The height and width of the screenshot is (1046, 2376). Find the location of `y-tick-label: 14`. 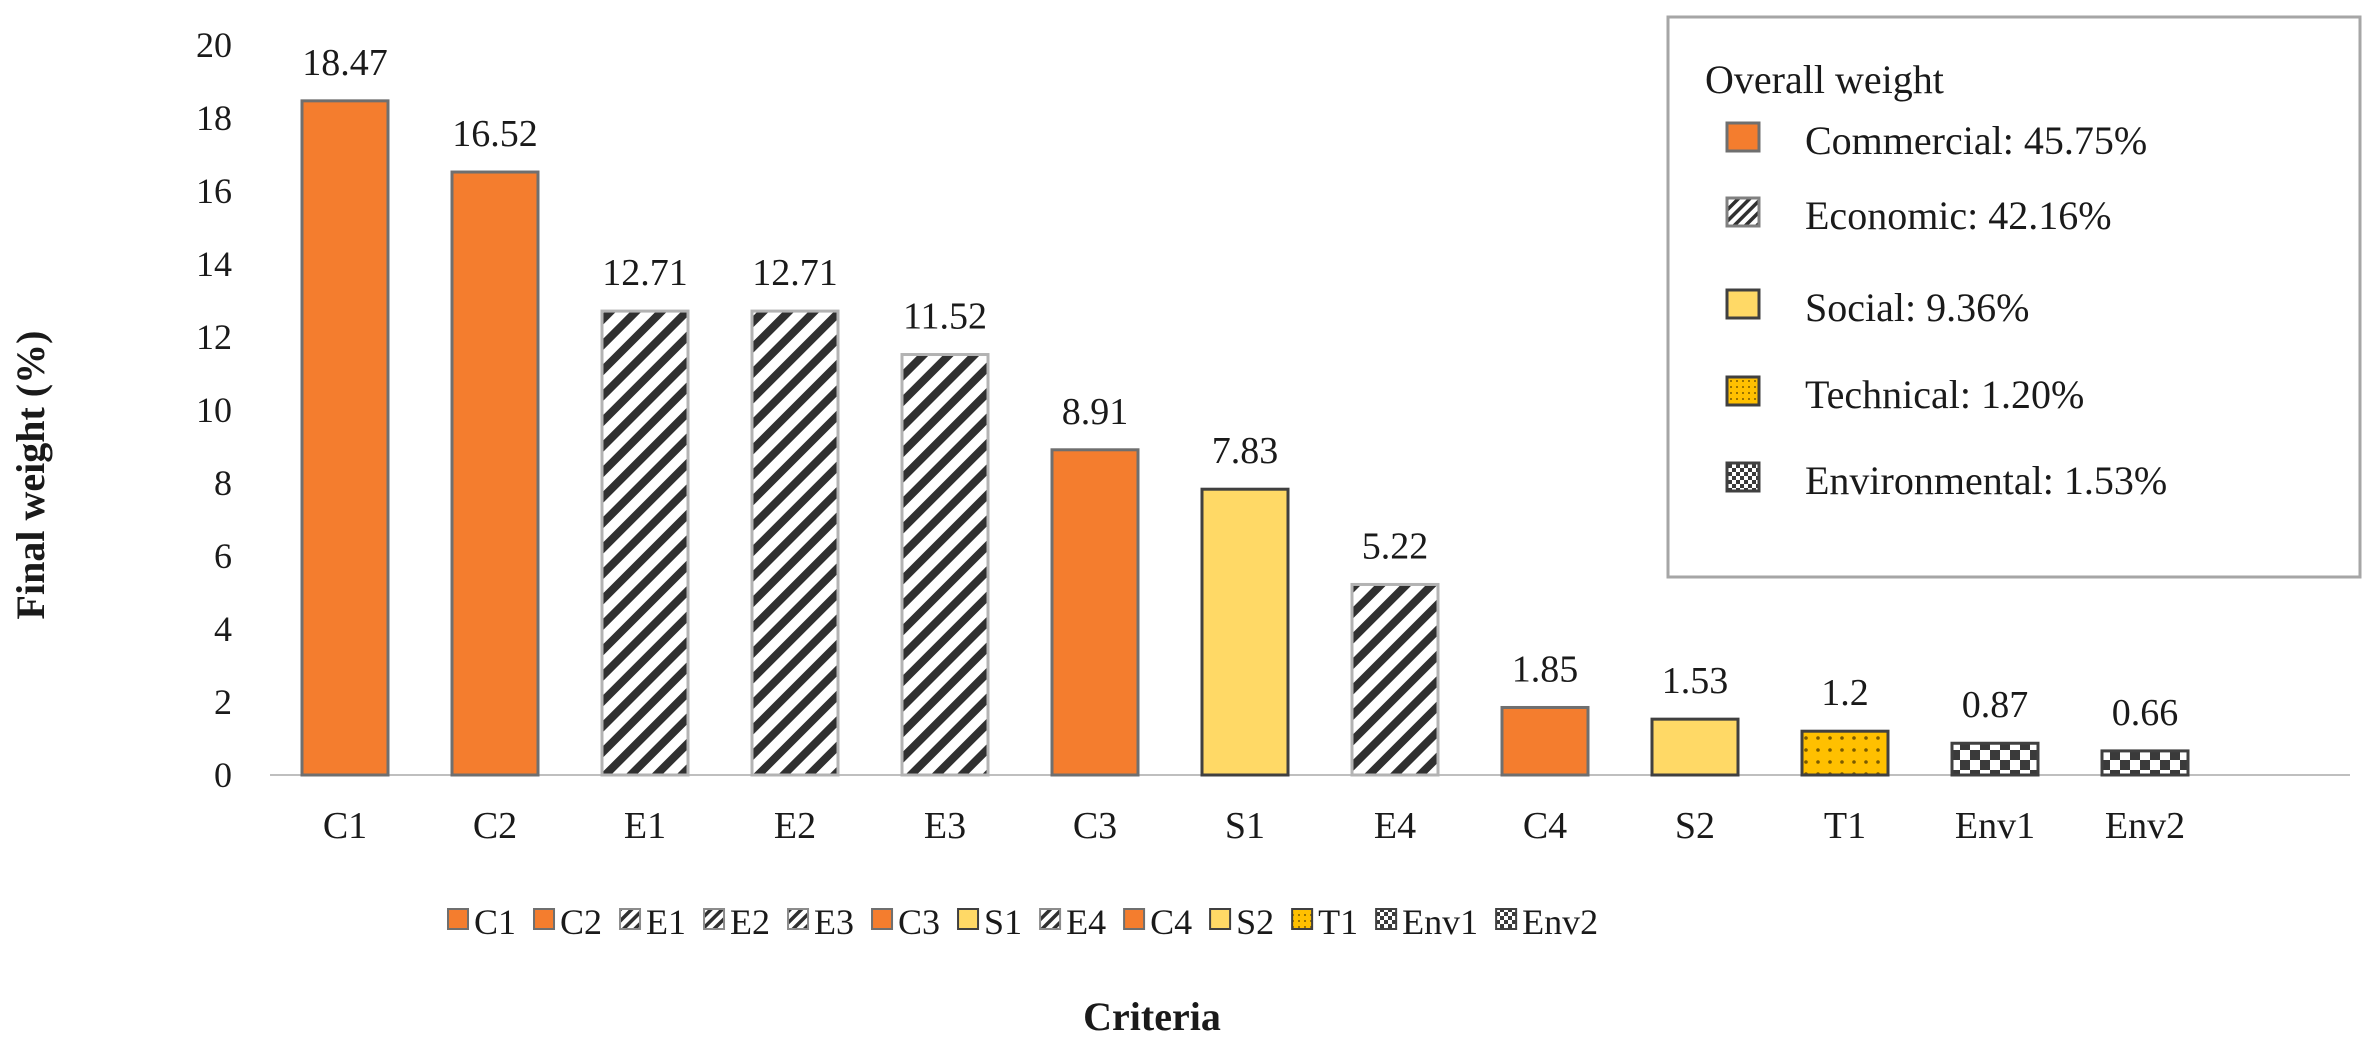

y-tick-label: 14 is located at coordinates (214, 264).